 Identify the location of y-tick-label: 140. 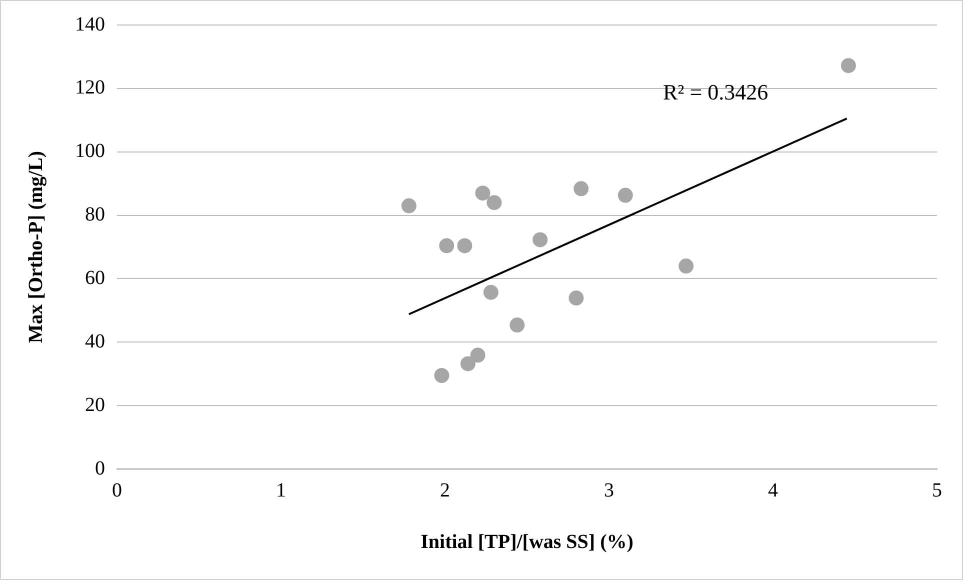
(90, 24).